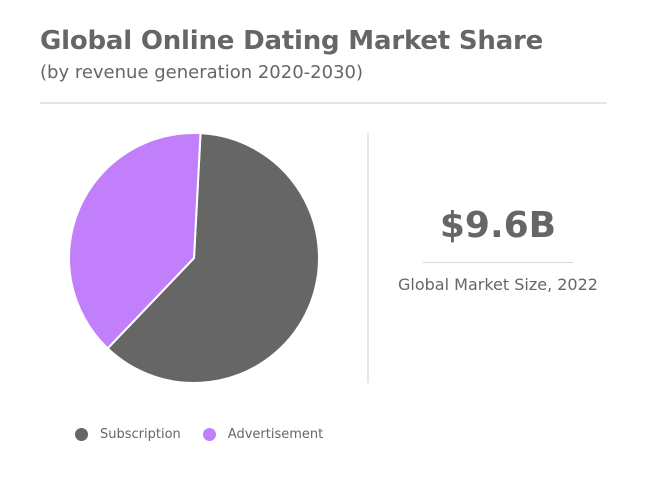  I want to click on legend-label-subscription: Subscription, so click(140, 434).